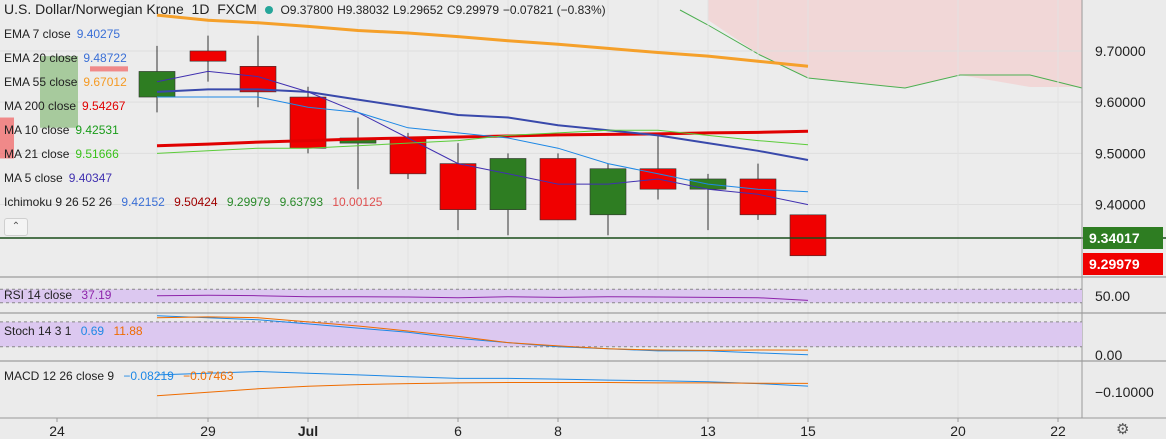 The width and height of the screenshot is (1166, 439). I want to click on open-value: O9.37800, so click(307, 10).